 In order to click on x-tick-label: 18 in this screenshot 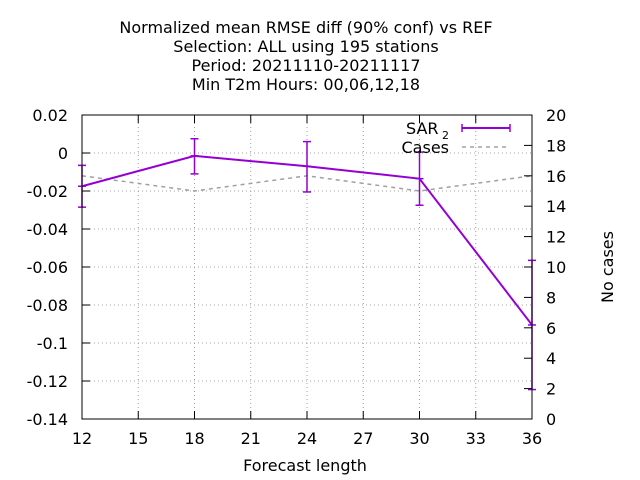, I will do `click(194, 438)`.